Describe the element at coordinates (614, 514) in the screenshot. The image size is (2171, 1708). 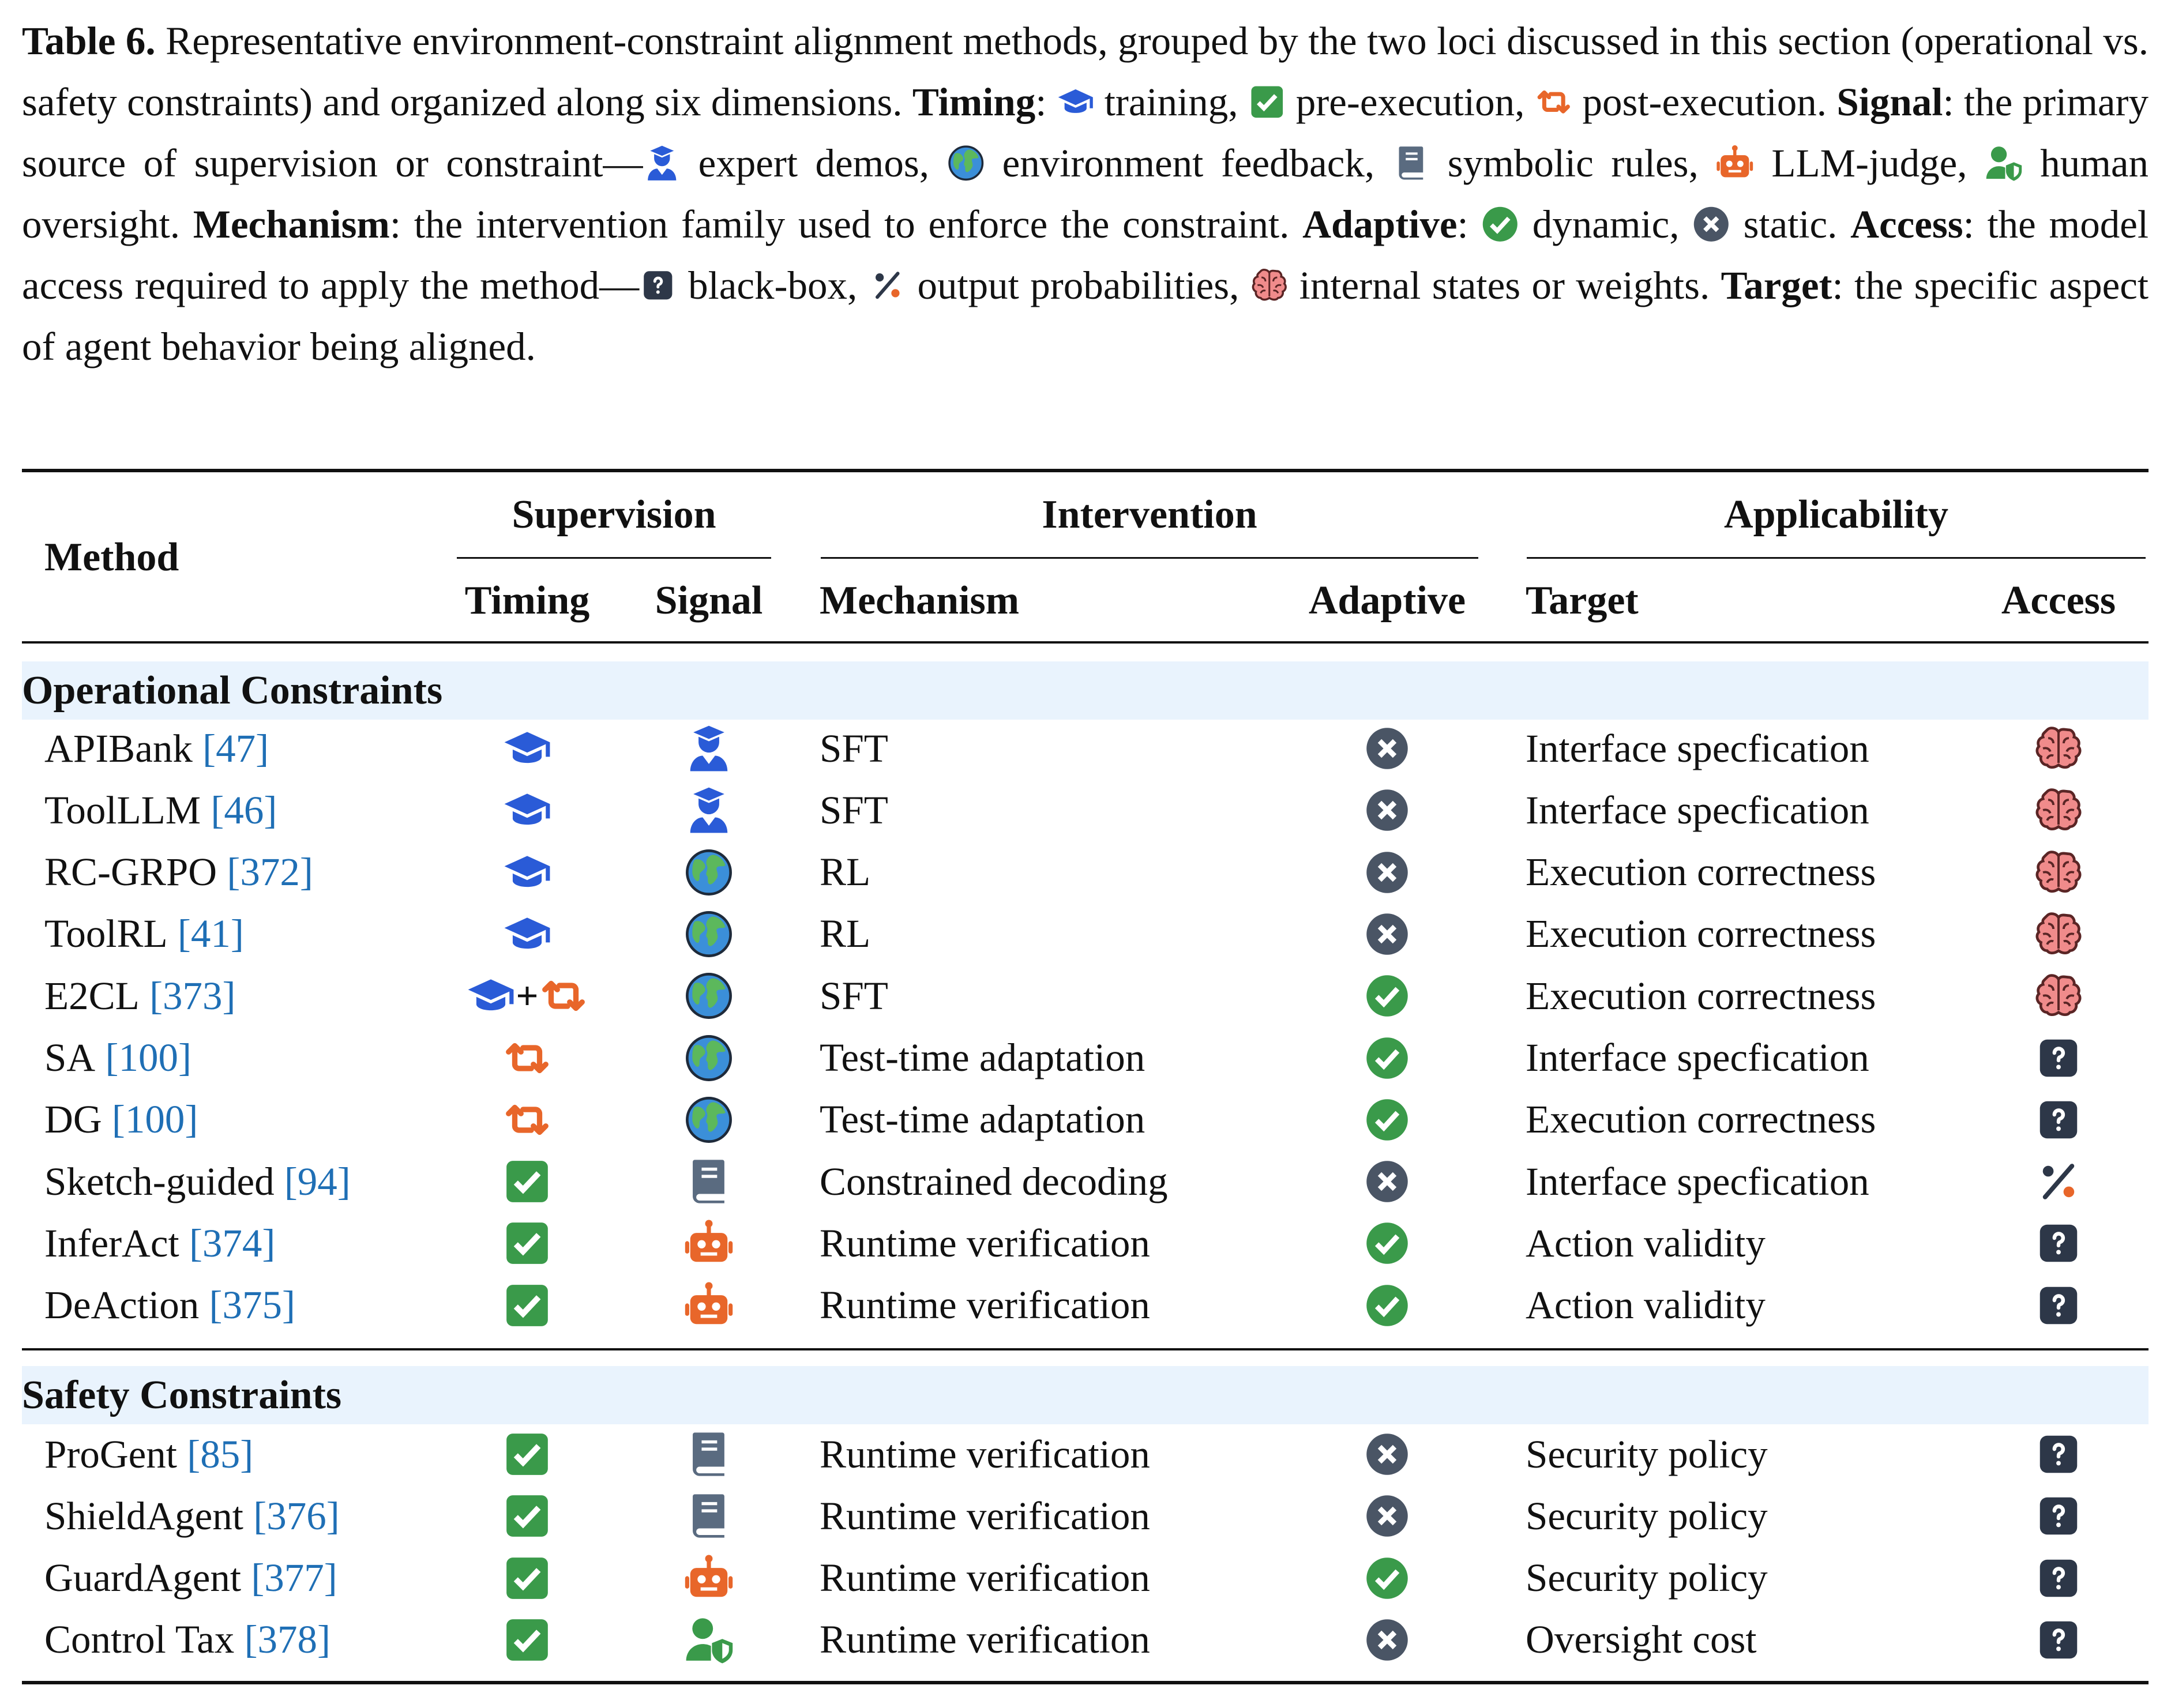
I see `group-header: Supervision` at that location.